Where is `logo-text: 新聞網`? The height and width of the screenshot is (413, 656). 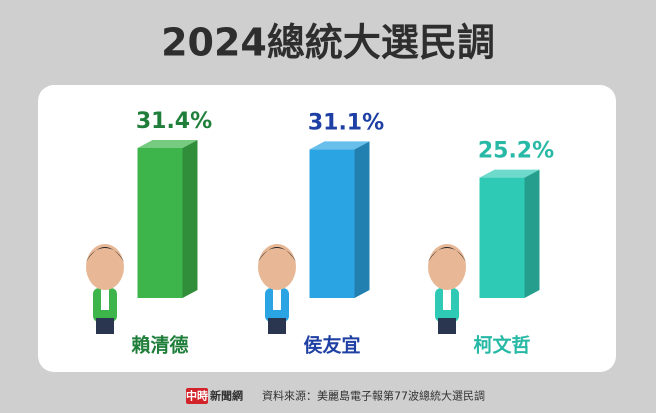
logo-text: 新聞網 is located at coordinates (226, 396).